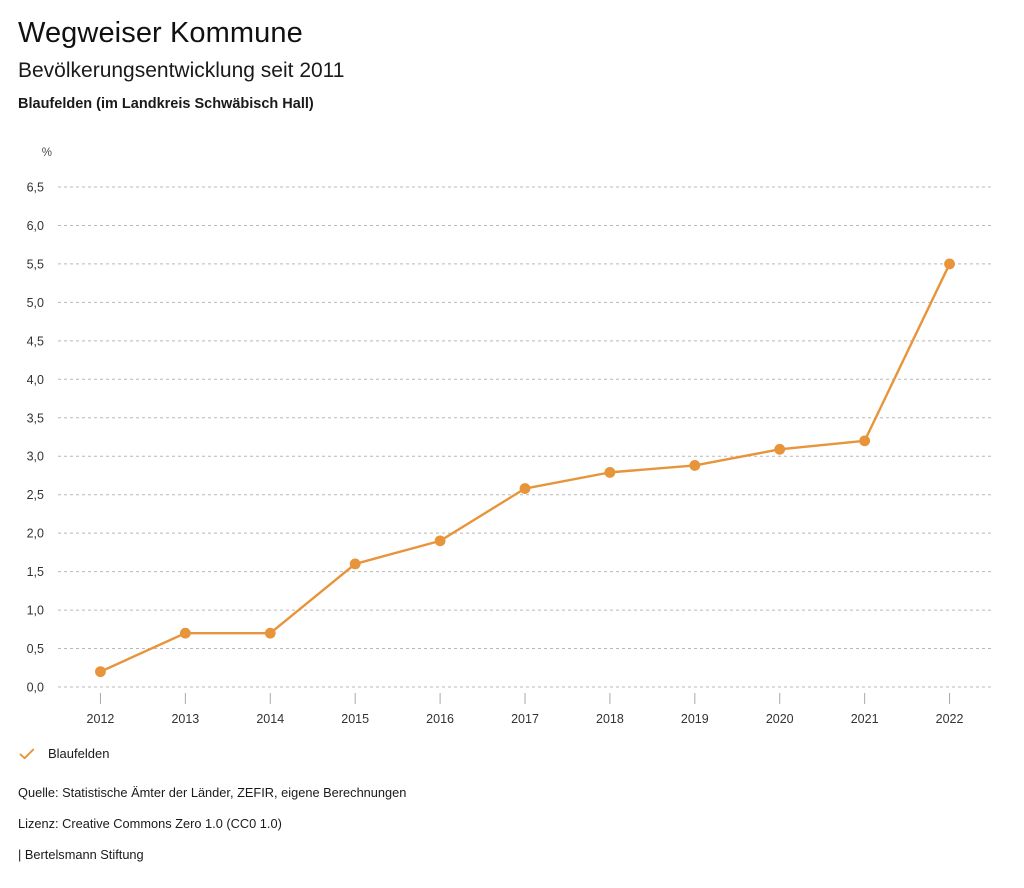 This screenshot has height=888, width=1024. I want to click on x-axis-tick-label: 2013, so click(185, 719).